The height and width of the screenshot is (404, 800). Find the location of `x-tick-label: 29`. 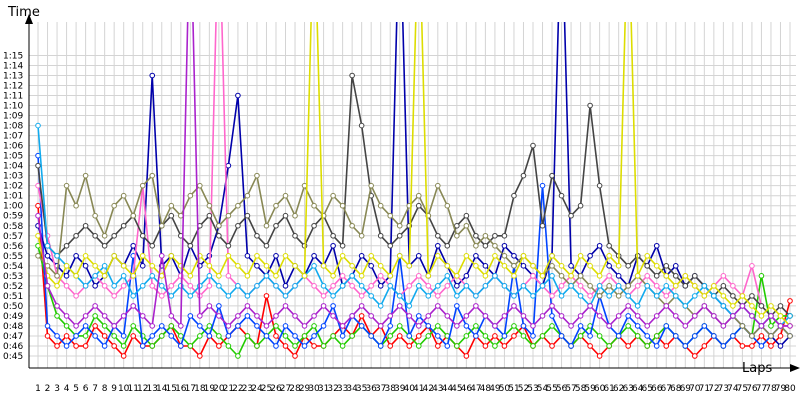

x-tick-label: 29 is located at coordinates (305, 389).